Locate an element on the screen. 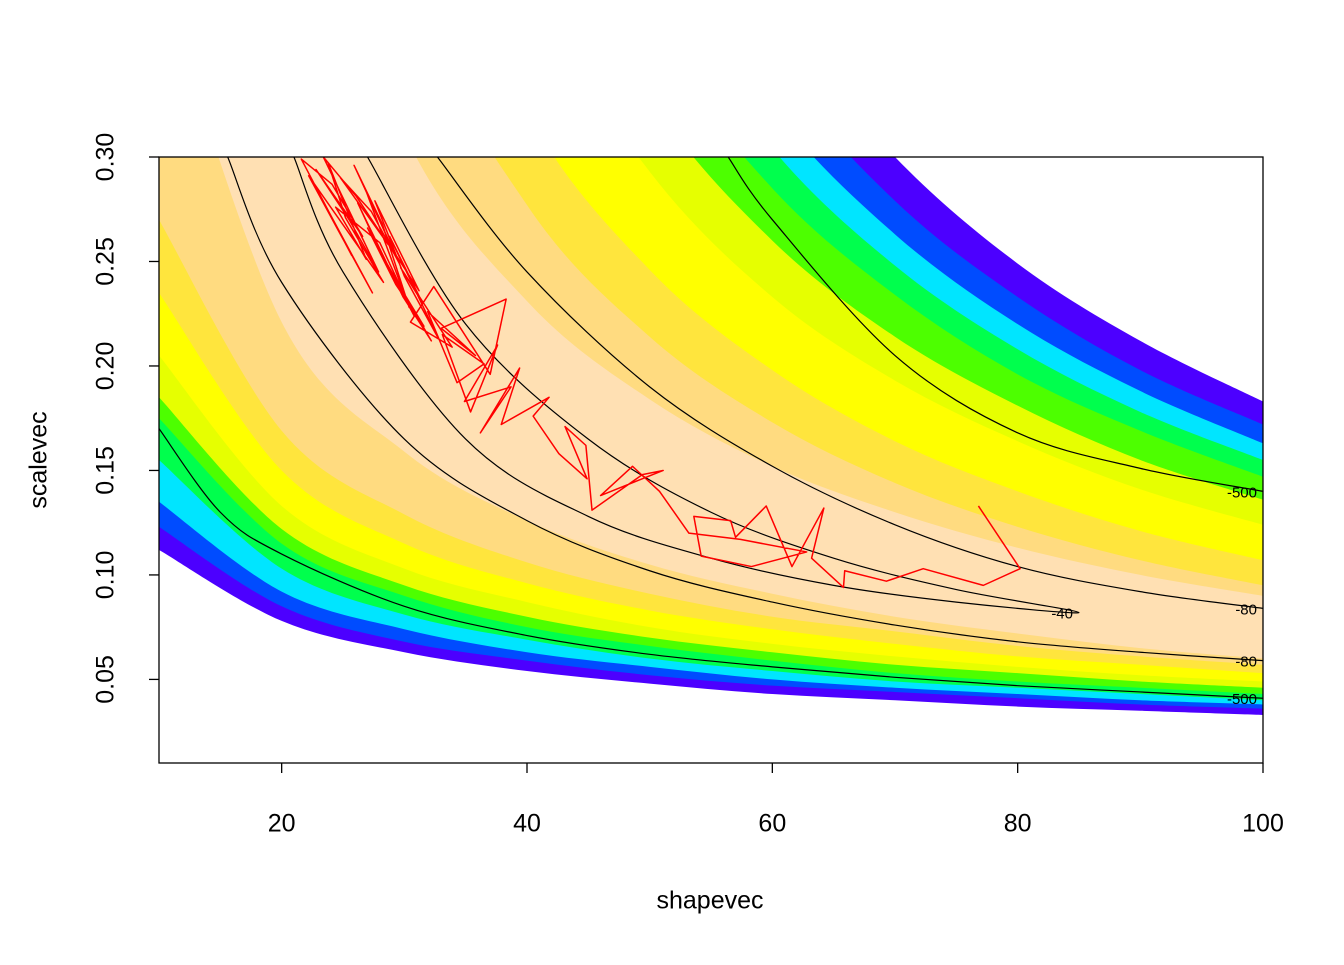  y-tick-label: 0.15 is located at coordinates (106, 470).